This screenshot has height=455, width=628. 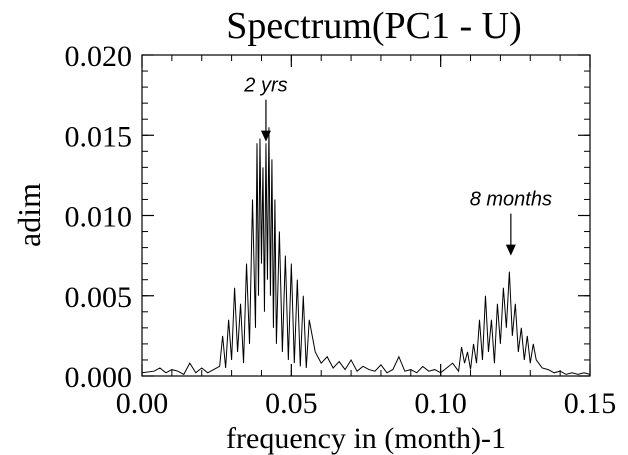 I want to click on y-tick-label: 0.000, so click(x=99, y=377).